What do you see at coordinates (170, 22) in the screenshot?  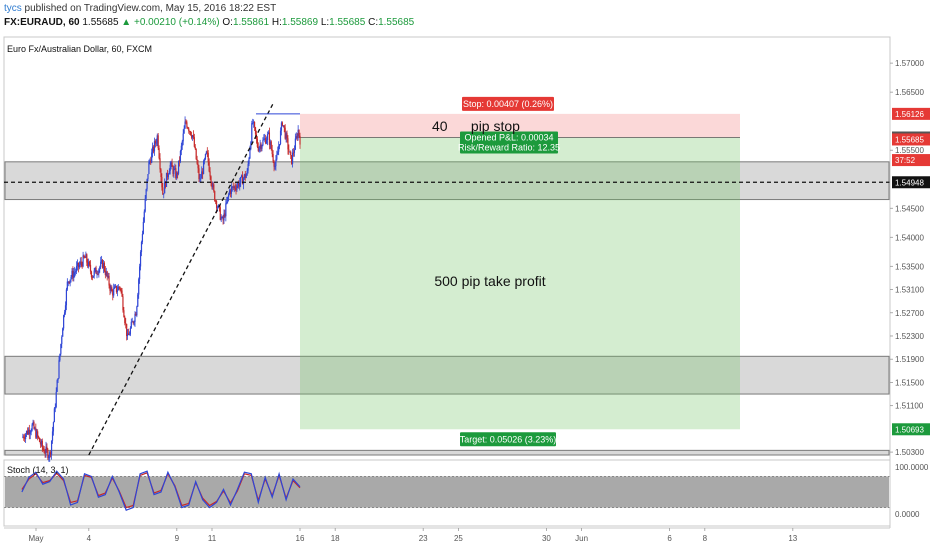 I see `price-change: ▲ +0.00210 (+0.14%)` at bounding box center [170, 22].